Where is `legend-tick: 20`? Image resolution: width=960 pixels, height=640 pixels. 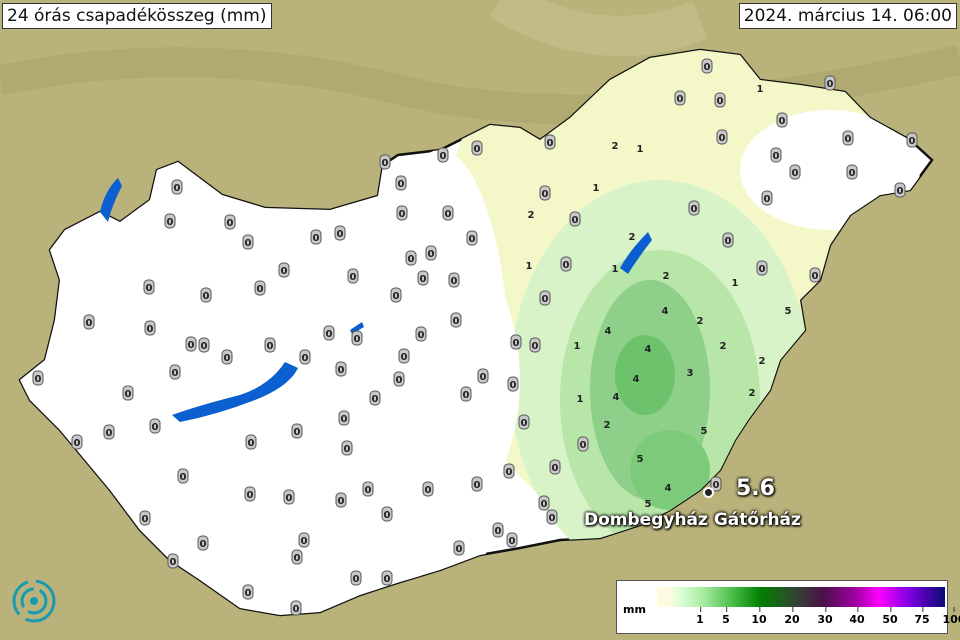
legend-tick: 20 is located at coordinates (792, 616).